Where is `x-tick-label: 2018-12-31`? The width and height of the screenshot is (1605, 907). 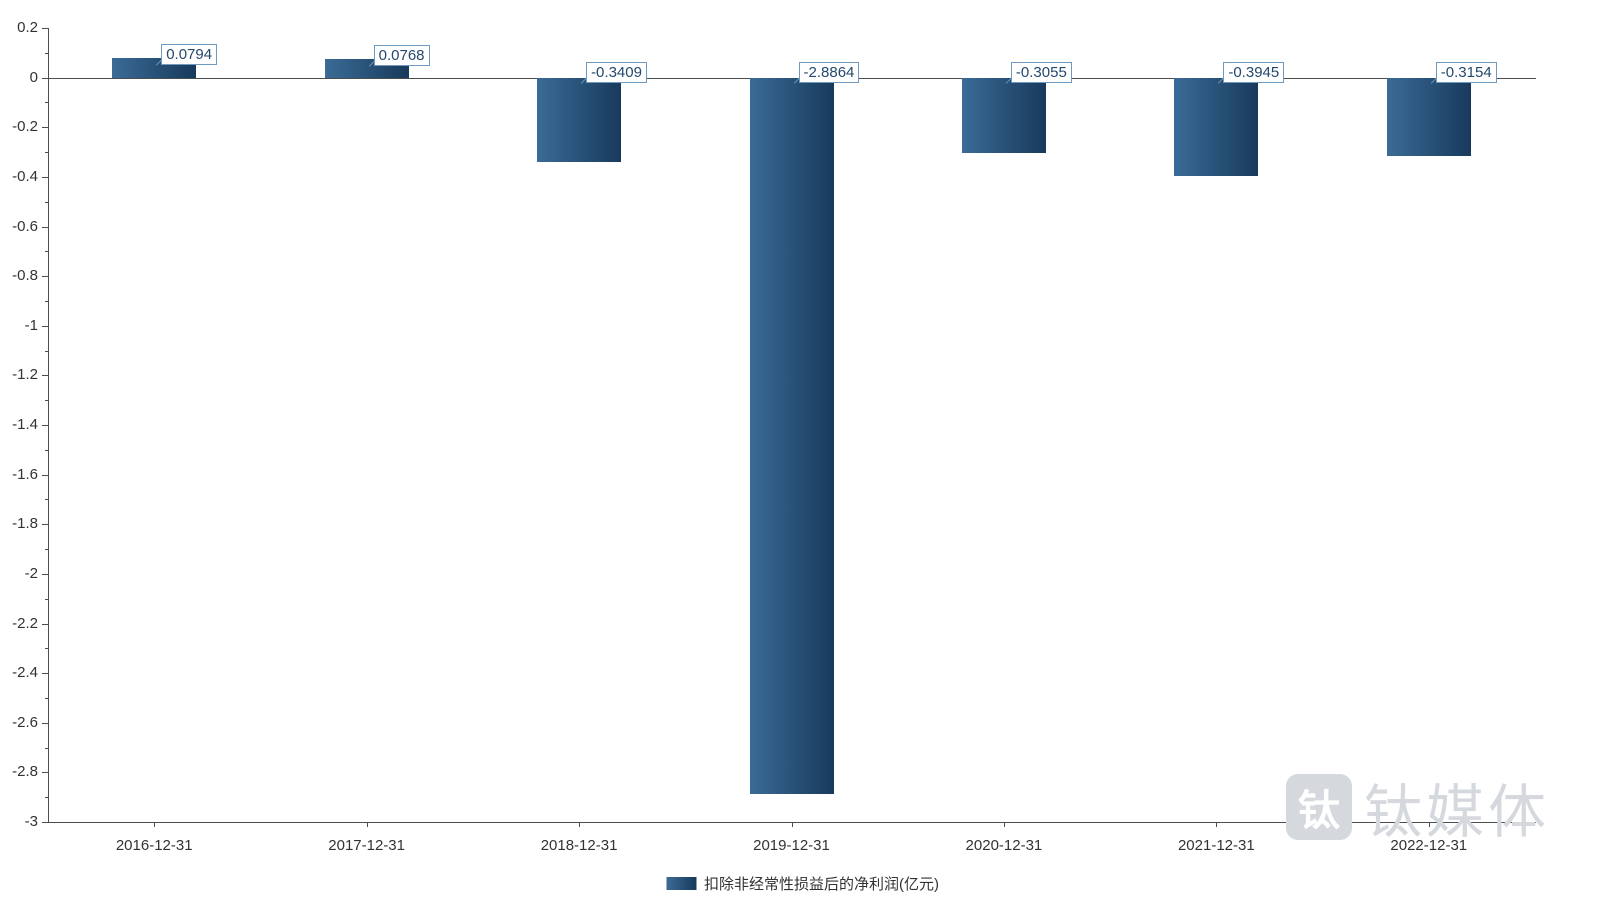
x-tick-label: 2018-12-31 is located at coordinates (579, 845).